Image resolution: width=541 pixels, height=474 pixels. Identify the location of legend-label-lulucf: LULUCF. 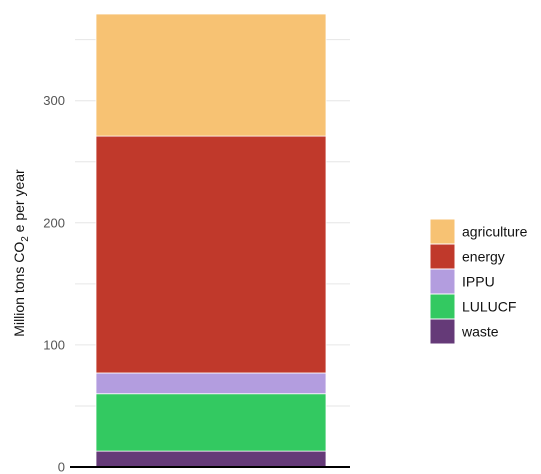
(489, 307).